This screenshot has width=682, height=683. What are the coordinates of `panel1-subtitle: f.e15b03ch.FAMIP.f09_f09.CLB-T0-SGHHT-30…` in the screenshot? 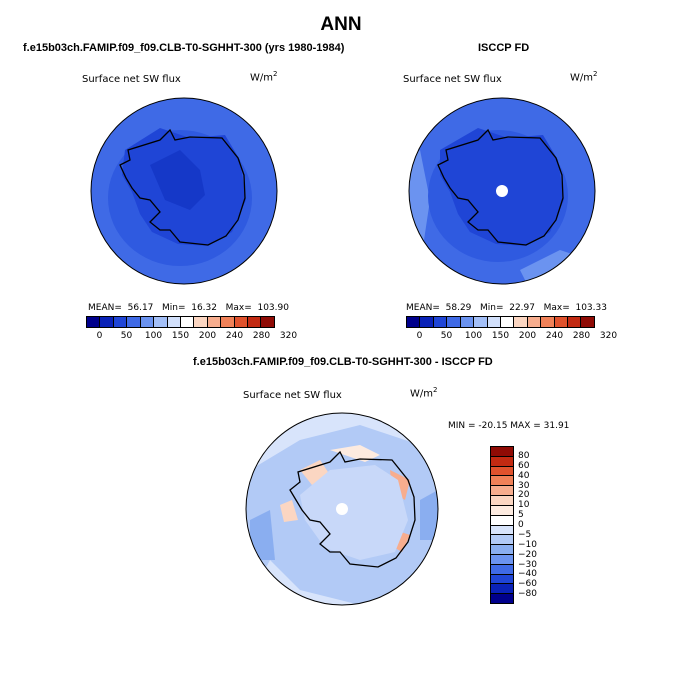 It's located at (184, 48).